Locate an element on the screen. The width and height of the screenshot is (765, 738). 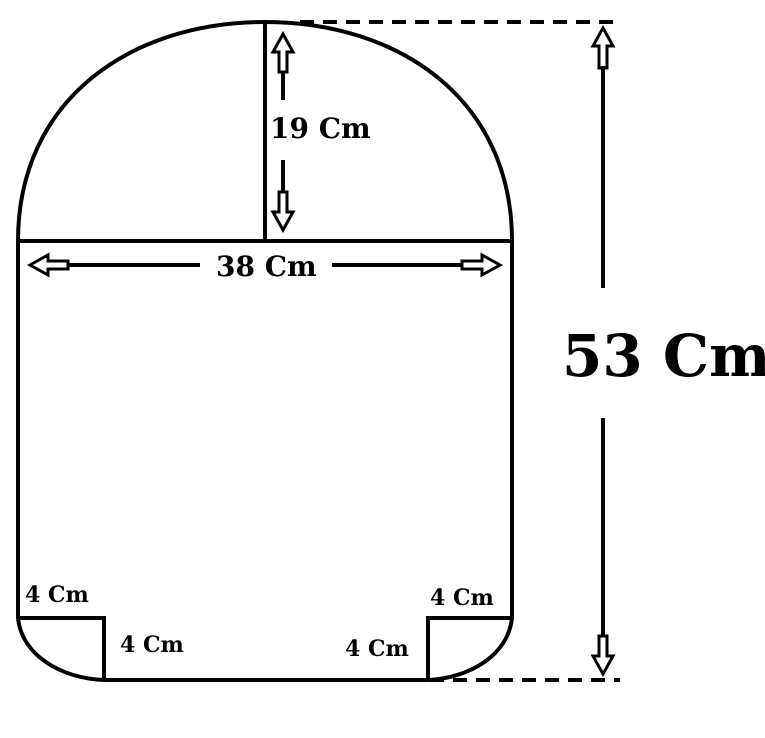
right-corner-vertical-label: 4 Cm is located at coordinates (462, 598).